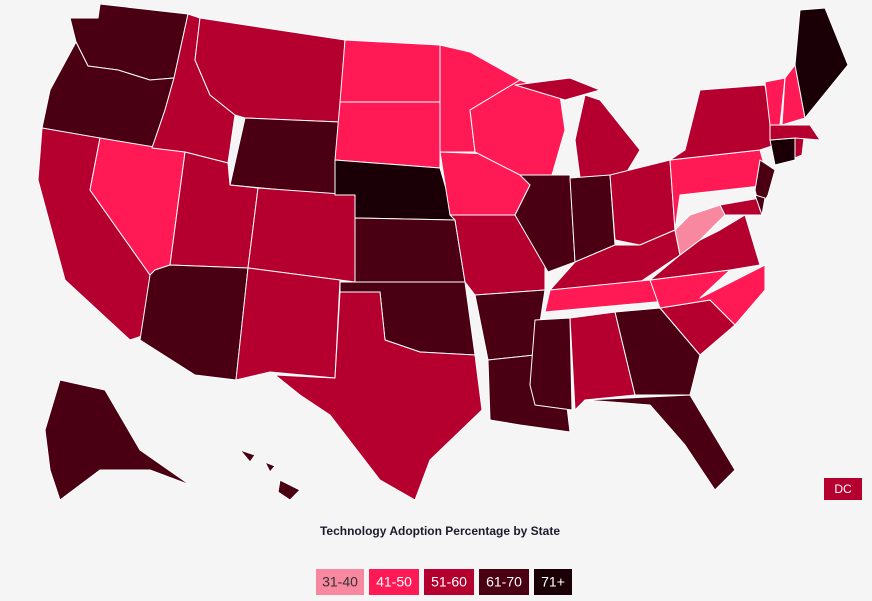  I want to click on dc-label: DC, so click(843, 489).